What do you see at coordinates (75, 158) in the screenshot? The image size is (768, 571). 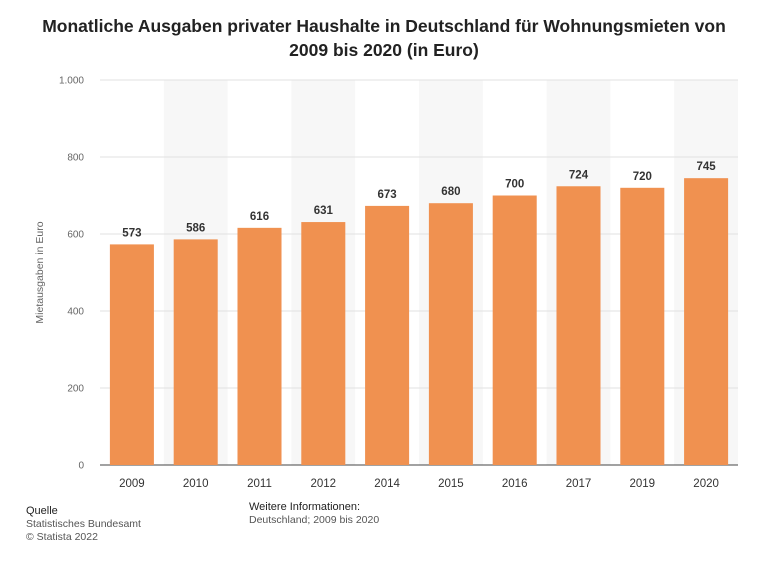 I see `y-tick-label: 800` at bounding box center [75, 158].